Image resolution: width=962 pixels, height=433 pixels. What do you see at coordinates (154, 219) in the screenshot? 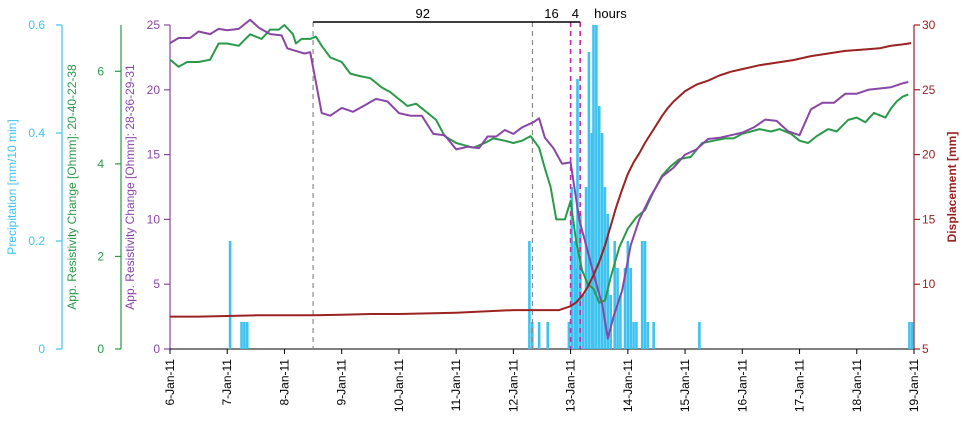
I see `purple-tick-label: 10` at bounding box center [154, 219].